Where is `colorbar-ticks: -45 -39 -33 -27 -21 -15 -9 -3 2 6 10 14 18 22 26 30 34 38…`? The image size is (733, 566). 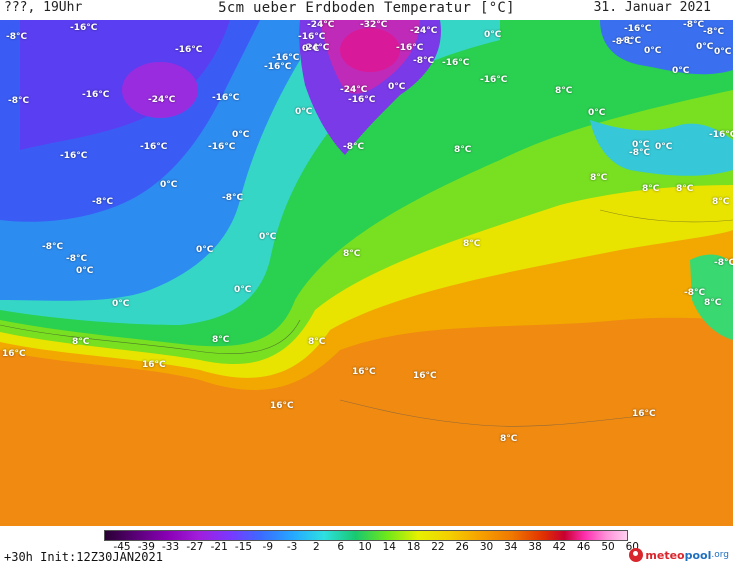 colorbar-ticks: -45 -39 -33 -27 -21 -15 -9 -3 2 6 10 14 18 22 26 30 34 38… is located at coordinates (370, 548).